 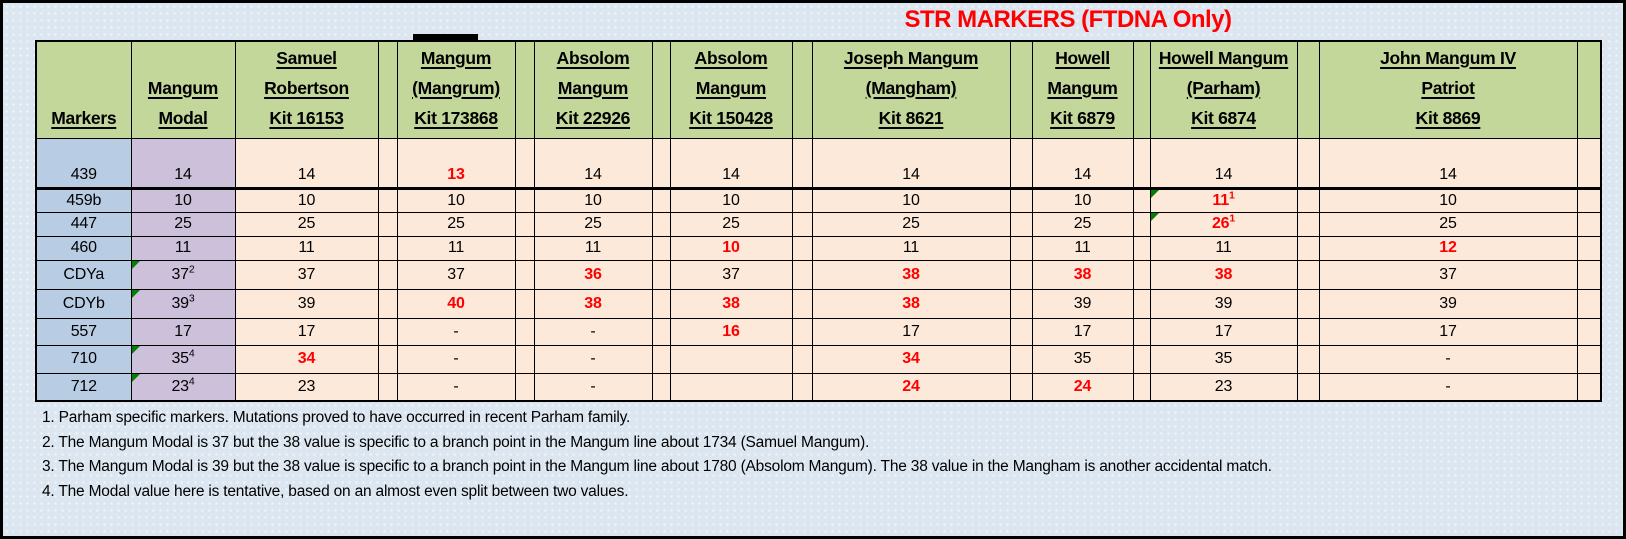 What do you see at coordinates (183, 176) in the screenshot?
I see `modal-value-439: 14` at bounding box center [183, 176].